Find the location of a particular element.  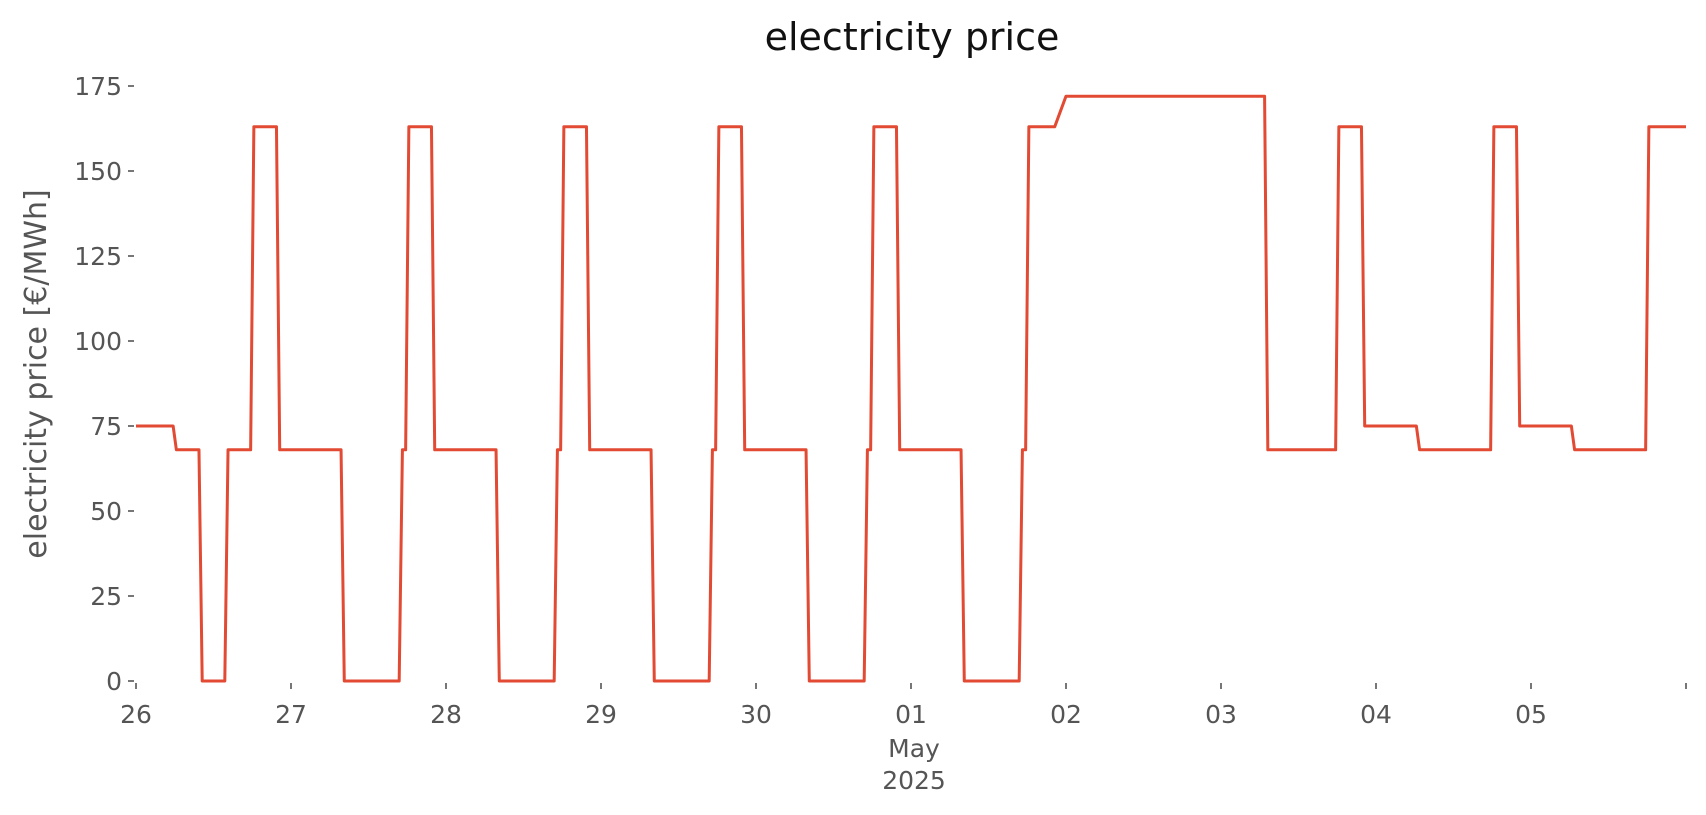

x-axis-ticks: 26 27 28 29 30 01 02 03 04 05 is located at coordinates (903, 706).